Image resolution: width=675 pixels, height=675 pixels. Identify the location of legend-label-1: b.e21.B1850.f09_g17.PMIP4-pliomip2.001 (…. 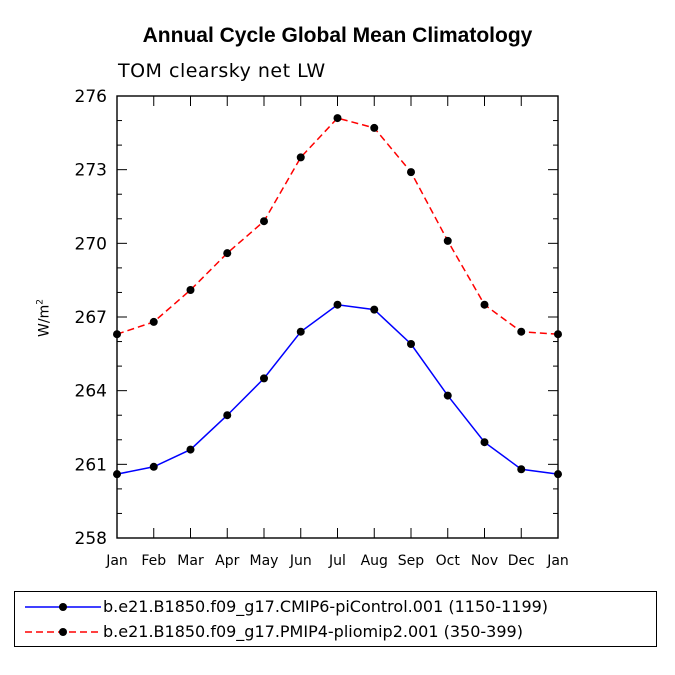
(313, 631).